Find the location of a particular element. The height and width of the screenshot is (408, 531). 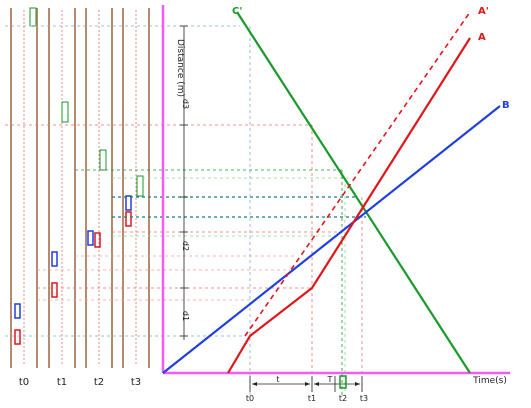

green-car-marker-t2 is located at coordinates (103, 160).